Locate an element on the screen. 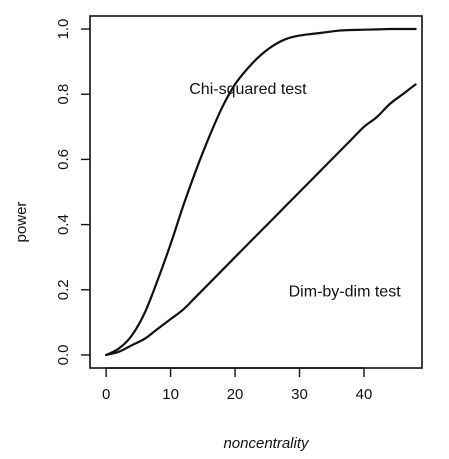 The width and height of the screenshot is (449, 459). x-axis-label: noncentrality is located at coordinates (266, 443).